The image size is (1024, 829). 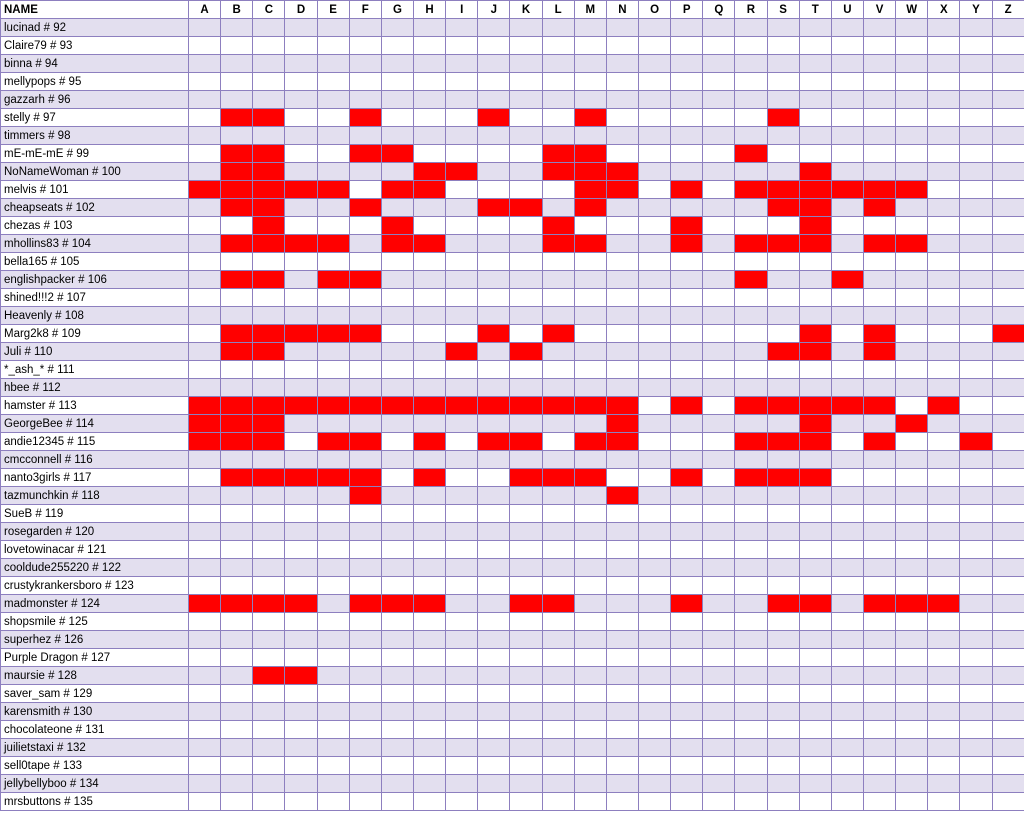 What do you see at coordinates (94, 261) in the screenshot?
I see `participant-name-cell: bella165 # 105` at bounding box center [94, 261].